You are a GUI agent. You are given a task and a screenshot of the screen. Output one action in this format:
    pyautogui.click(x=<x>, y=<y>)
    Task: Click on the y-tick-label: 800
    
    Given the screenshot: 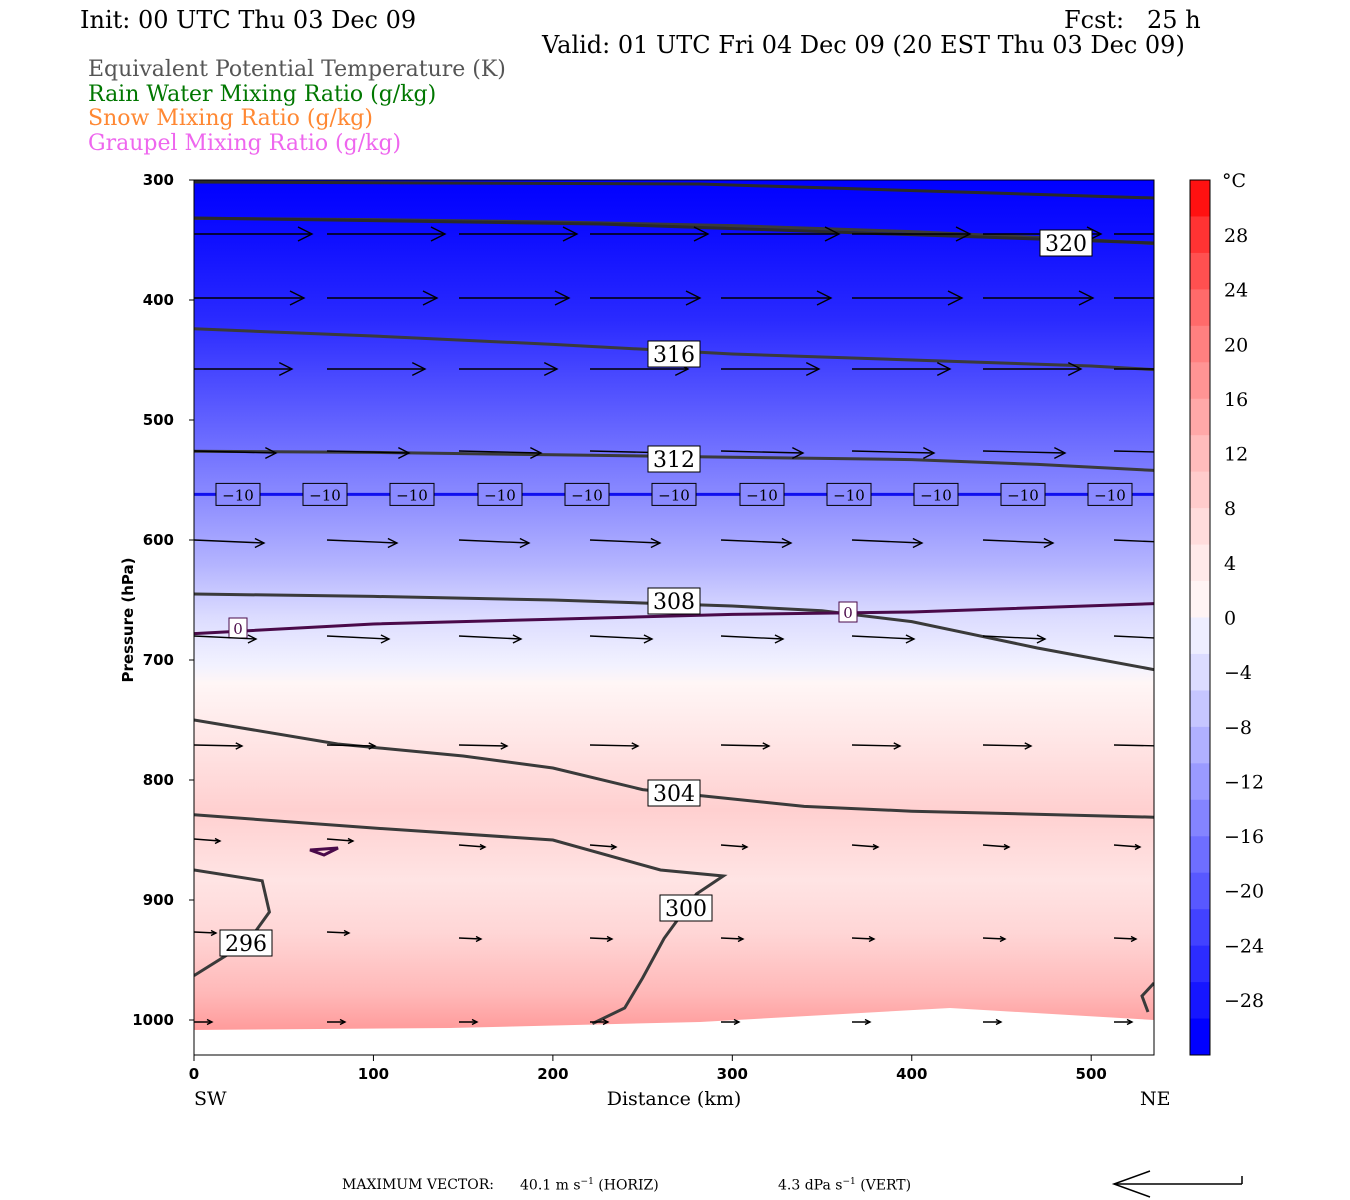 What is the action you would take?
    pyautogui.click(x=158, y=780)
    